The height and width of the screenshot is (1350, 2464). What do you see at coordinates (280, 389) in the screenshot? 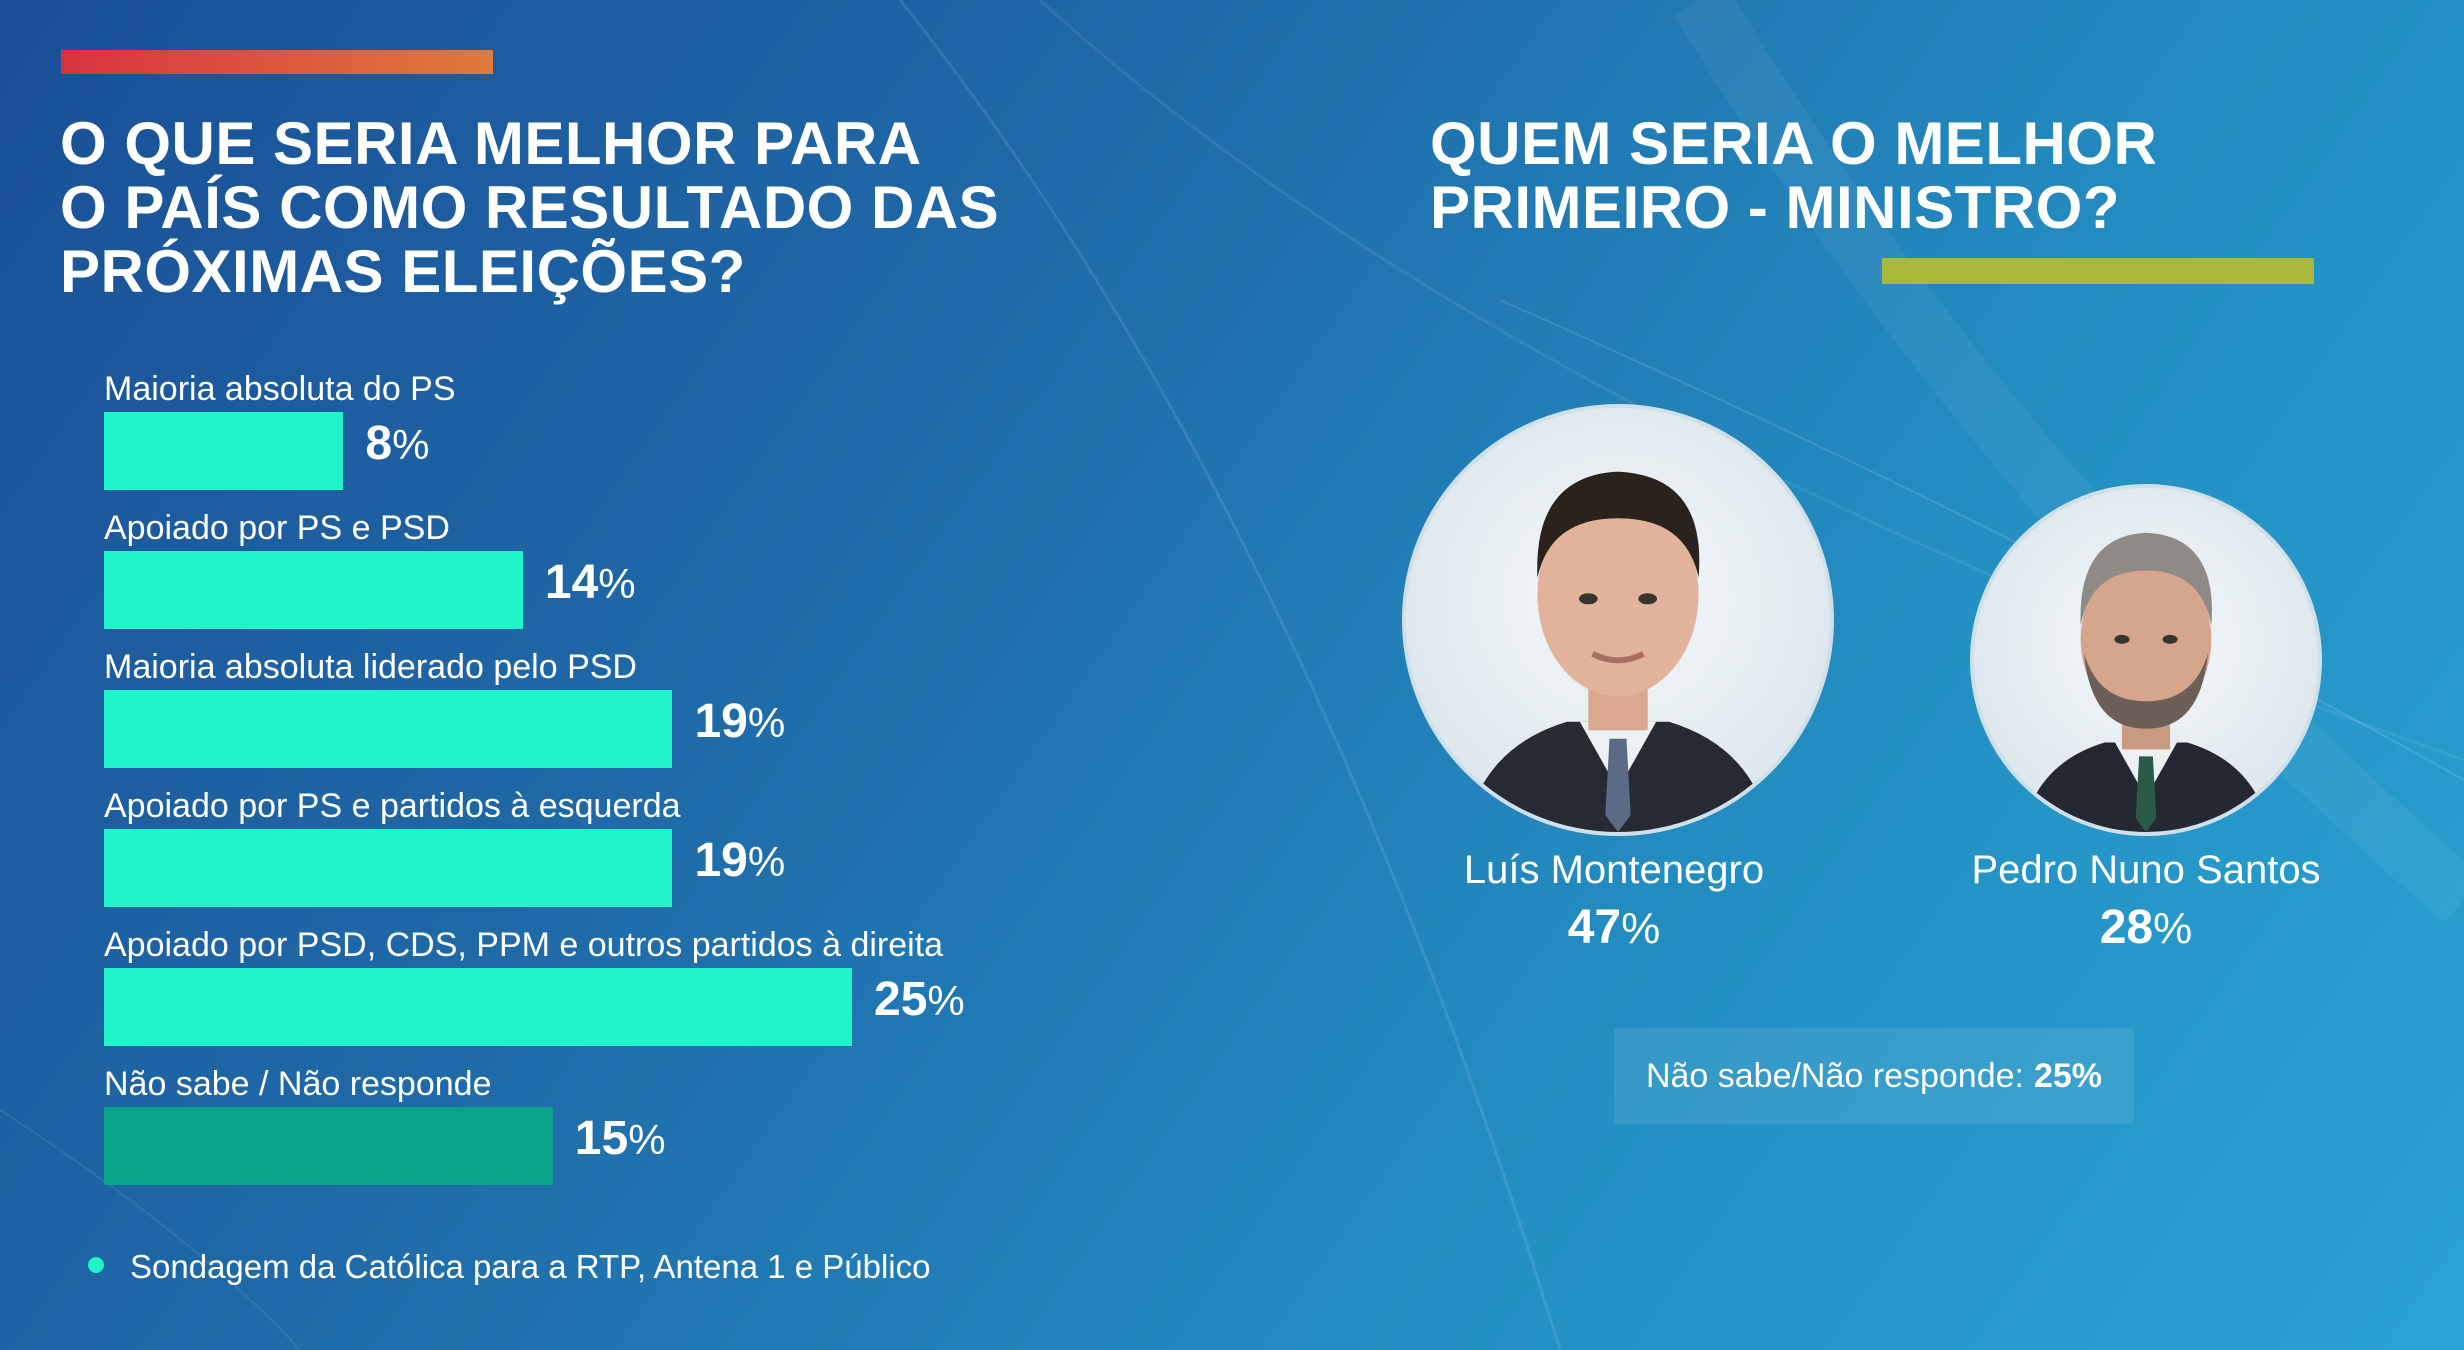
I see `bar-category-label: Maioria absoluta do PS` at bounding box center [280, 389].